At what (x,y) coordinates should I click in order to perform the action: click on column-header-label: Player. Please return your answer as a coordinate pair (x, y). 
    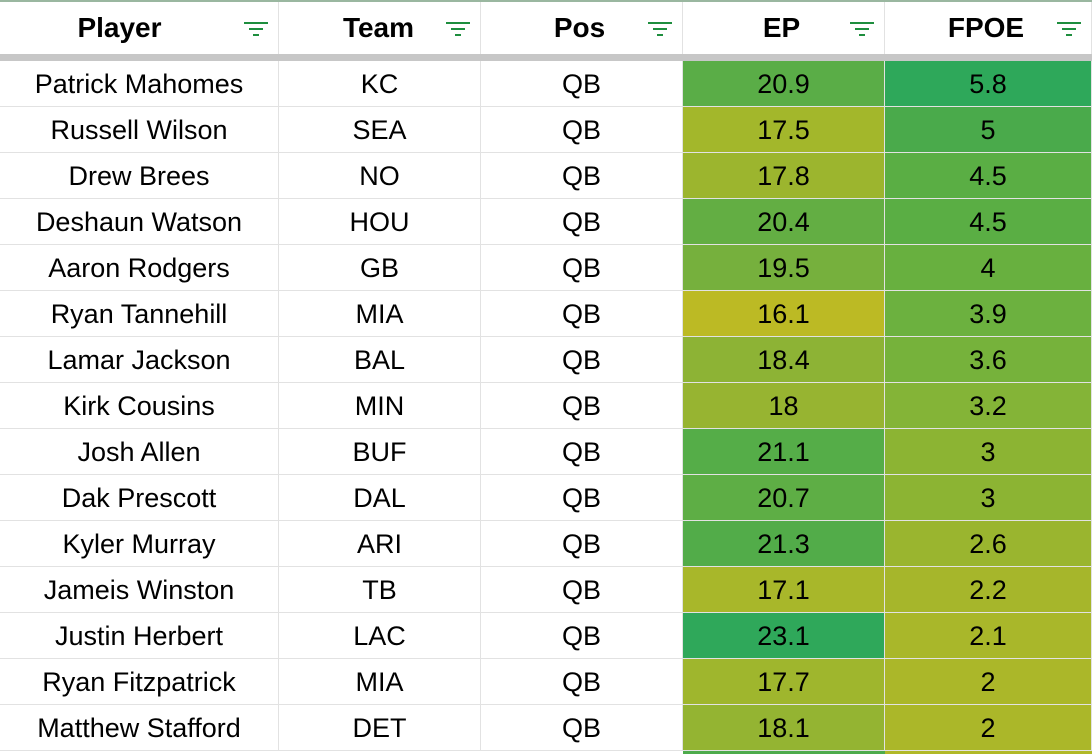
    Looking at the image, I should click on (119, 27).